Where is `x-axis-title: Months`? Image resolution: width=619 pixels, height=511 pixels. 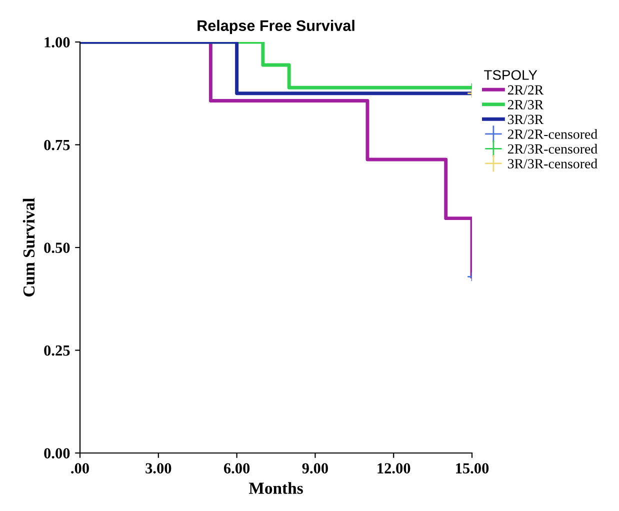 x-axis-title: Months is located at coordinates (275, 488).